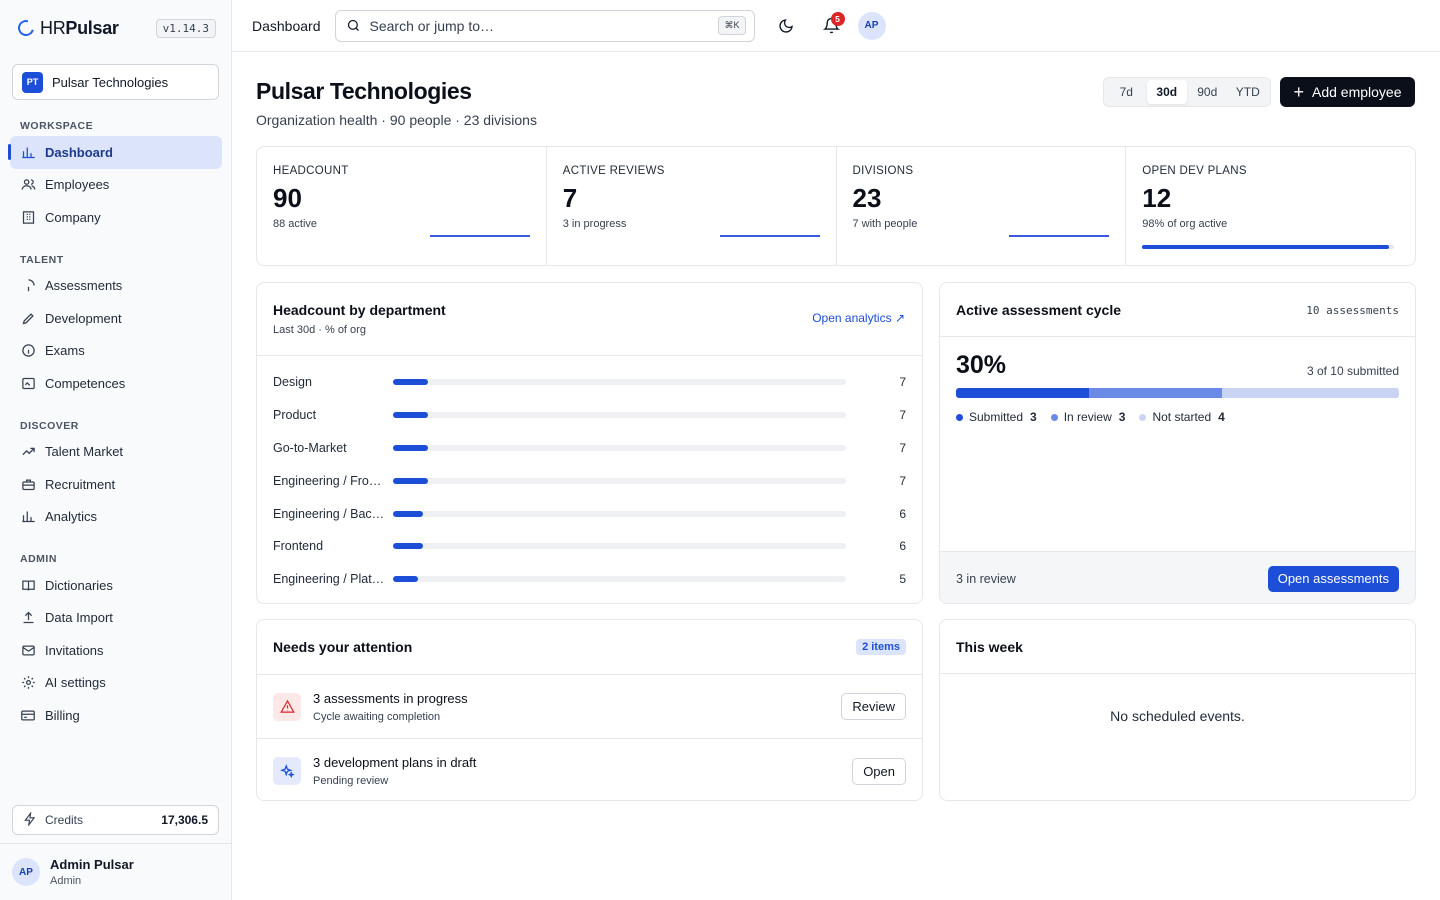 This screenshot has height=900, width=1440. What do you see at coordinates (786, 26) in the screenshot?
I see `theme-toggle-button` at bounding box center [786, 26].